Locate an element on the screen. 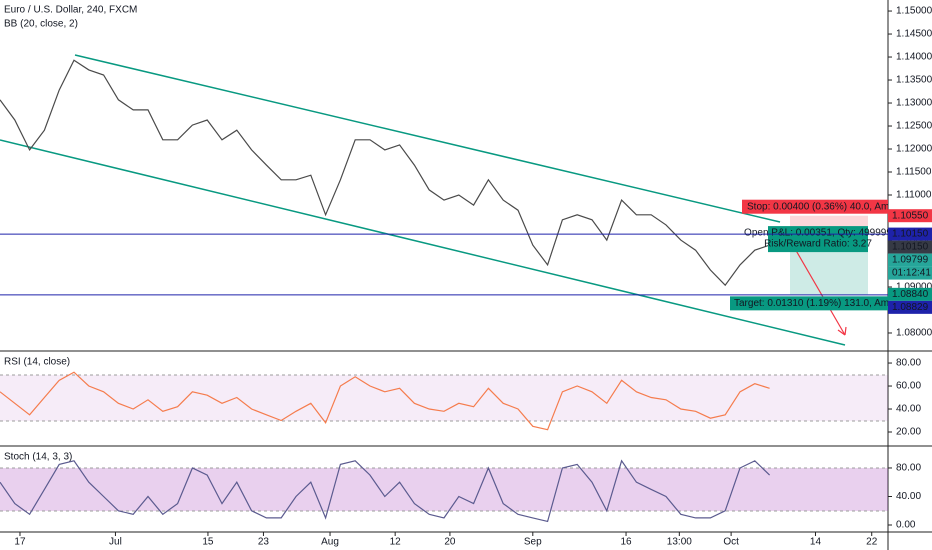 Image resolution: width=932 pixels, height=550 pixels. pnl-box is located at coordinates (818, 239).